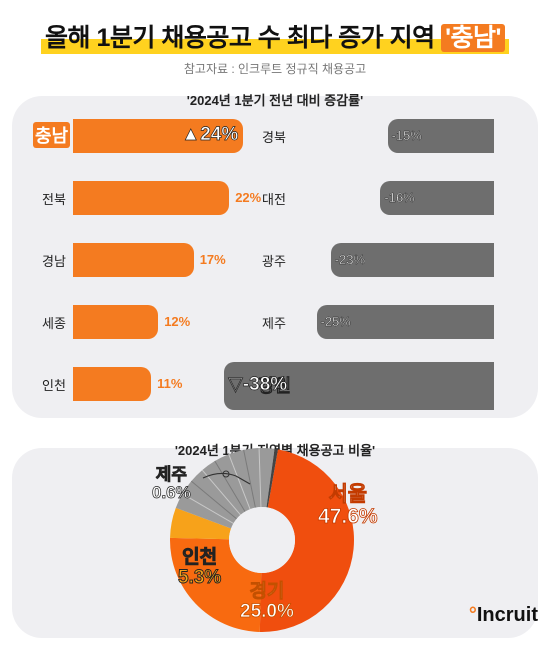 The height and width of the screenshot is (650, 550). Describe the element at coordinates (275, 450) in the screenshot. I see `pie-chart-title: '2024년 1분기 지역별 채용공고 비율'` at that location.